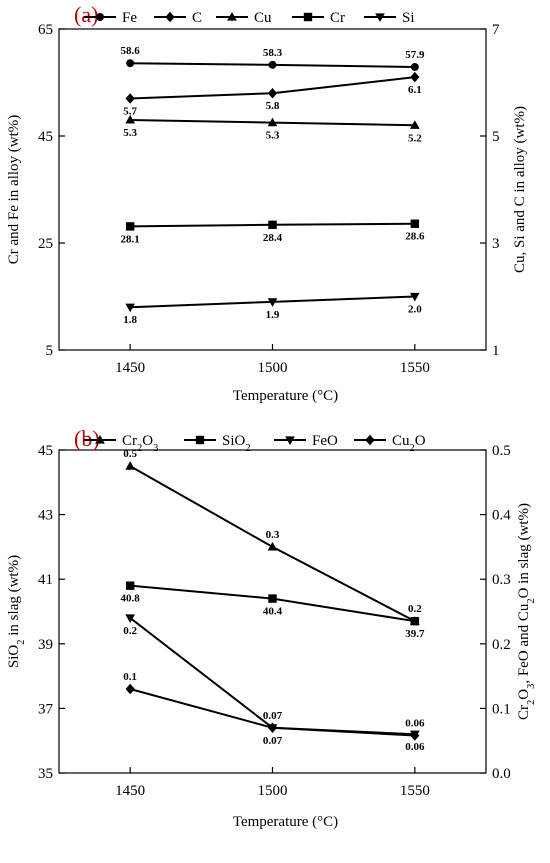 The width and height of the screenshot is (550, 863). Describe the element at coordinates (496, 137) in the screenshot. I see `y-right-tick-label: 5` at that location.